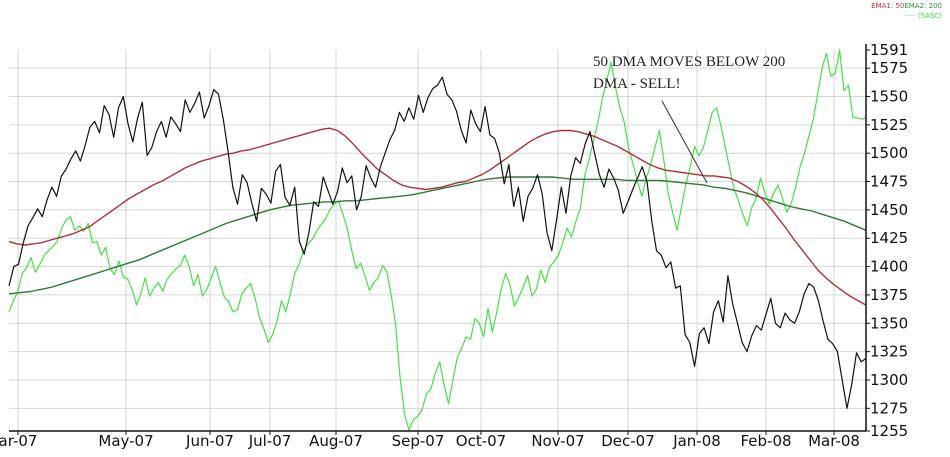 This screenshot has height=457, width=950. I want to click on y-tick-label: 1475, so click(889, 182).